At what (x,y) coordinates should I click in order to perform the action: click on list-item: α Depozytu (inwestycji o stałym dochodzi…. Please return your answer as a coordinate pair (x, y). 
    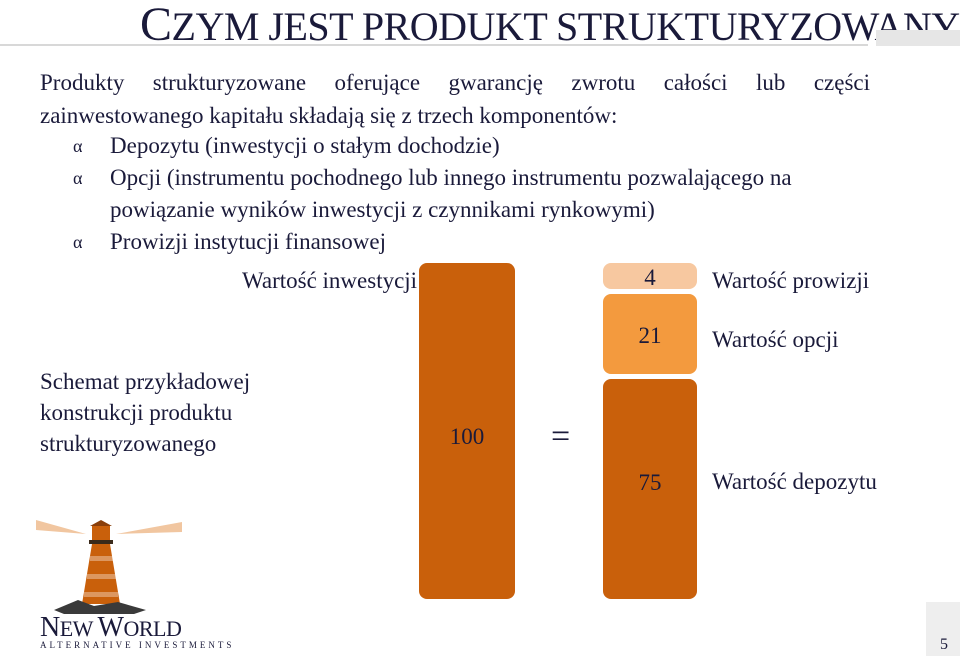
    Looking at the image, I should click on (460, 146).